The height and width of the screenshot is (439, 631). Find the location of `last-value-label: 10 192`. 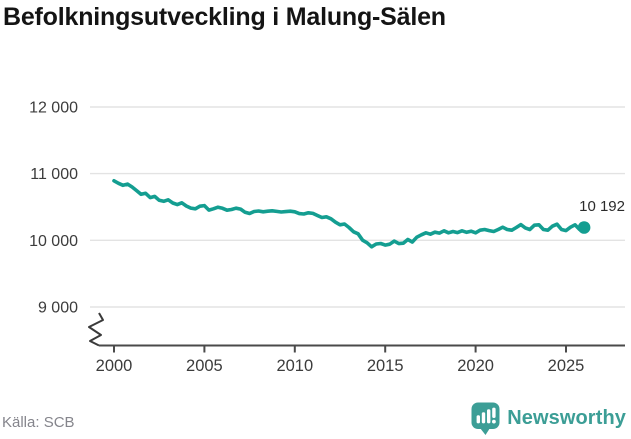

last-value-label: 10 192 is located at coordinates (602, 206).